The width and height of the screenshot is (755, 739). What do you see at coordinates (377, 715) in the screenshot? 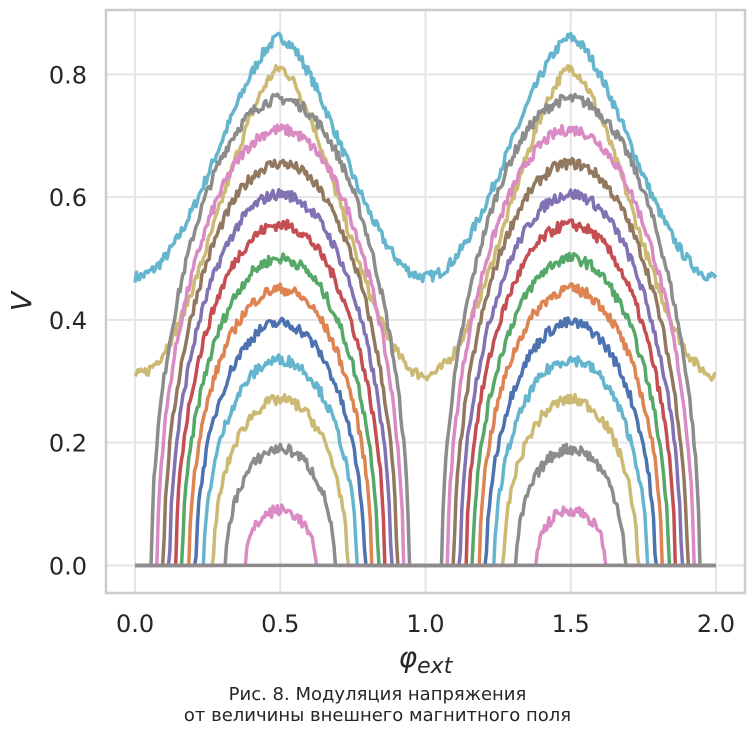
I see `caption-line-2: от величины внешнего магнитного поля` at bounding box center [377, 715].